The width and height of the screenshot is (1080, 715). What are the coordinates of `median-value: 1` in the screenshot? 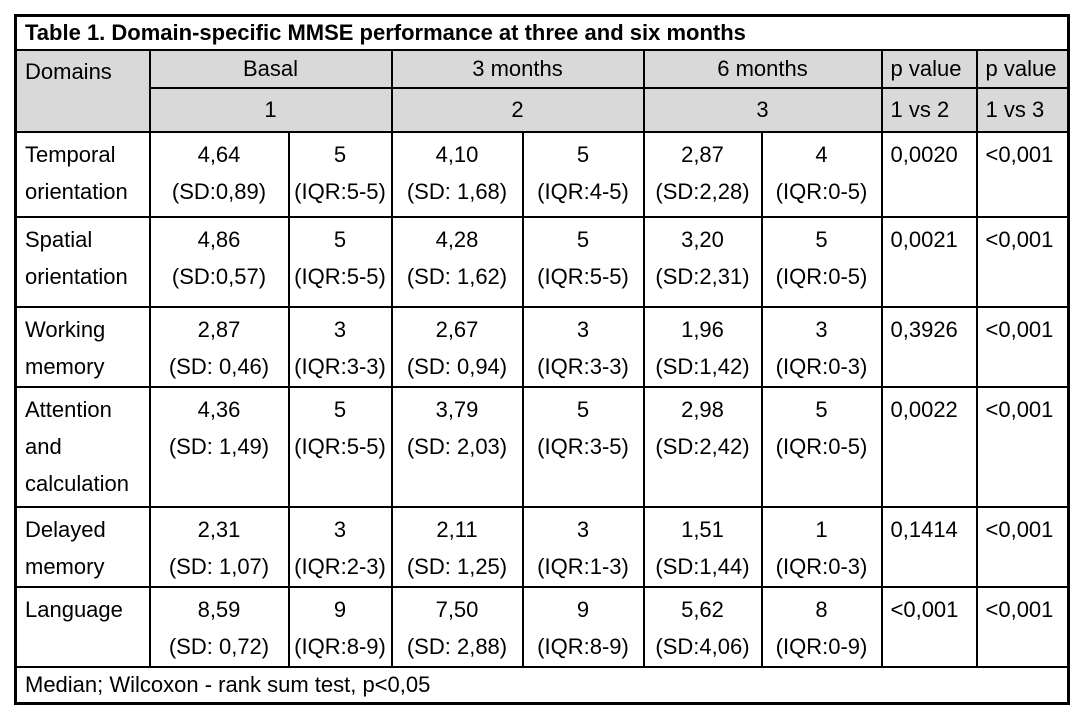 It's located at (821, 529).